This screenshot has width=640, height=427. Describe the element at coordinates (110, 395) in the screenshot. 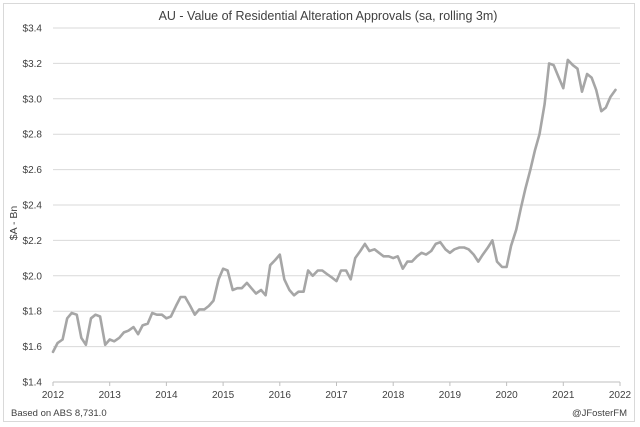

I see `x-tick-label: 2013` at that location.